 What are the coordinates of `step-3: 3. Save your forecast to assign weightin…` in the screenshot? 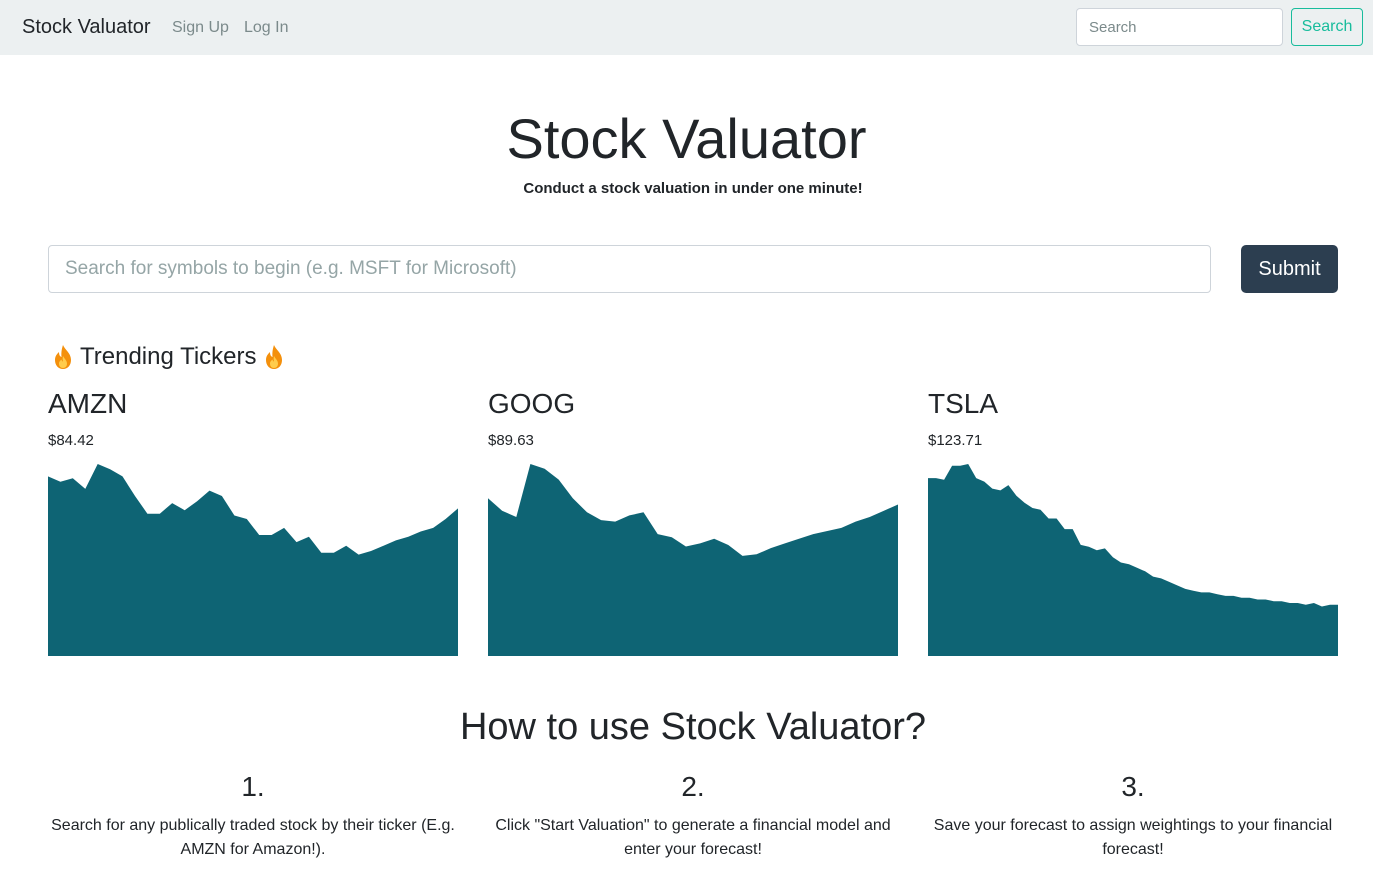 It's located at (1133, 816).